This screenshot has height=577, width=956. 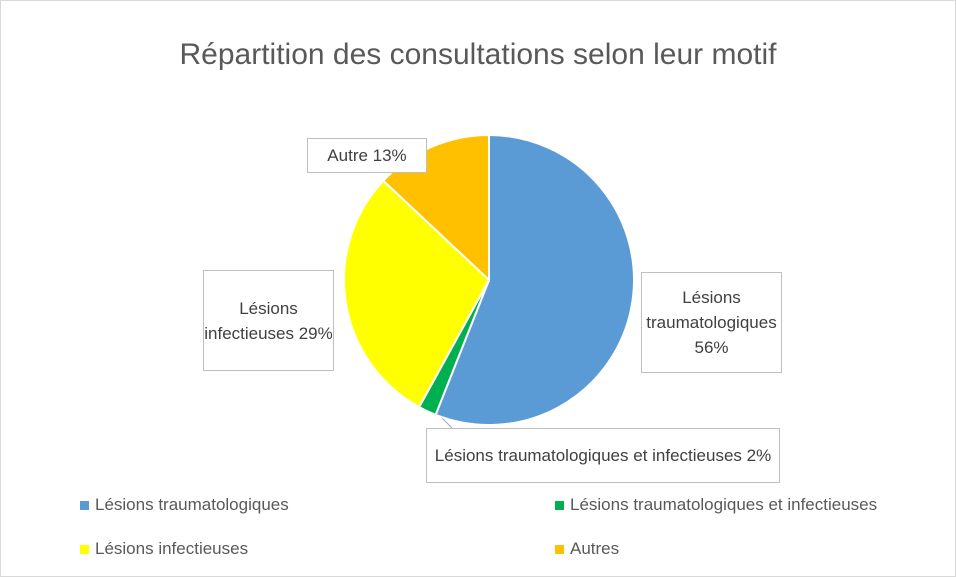 What do you see at coordinates (172, 548) in the screenshot?
I see `legend-label: Lésions infectieuses` at bounding box center [172, 548].